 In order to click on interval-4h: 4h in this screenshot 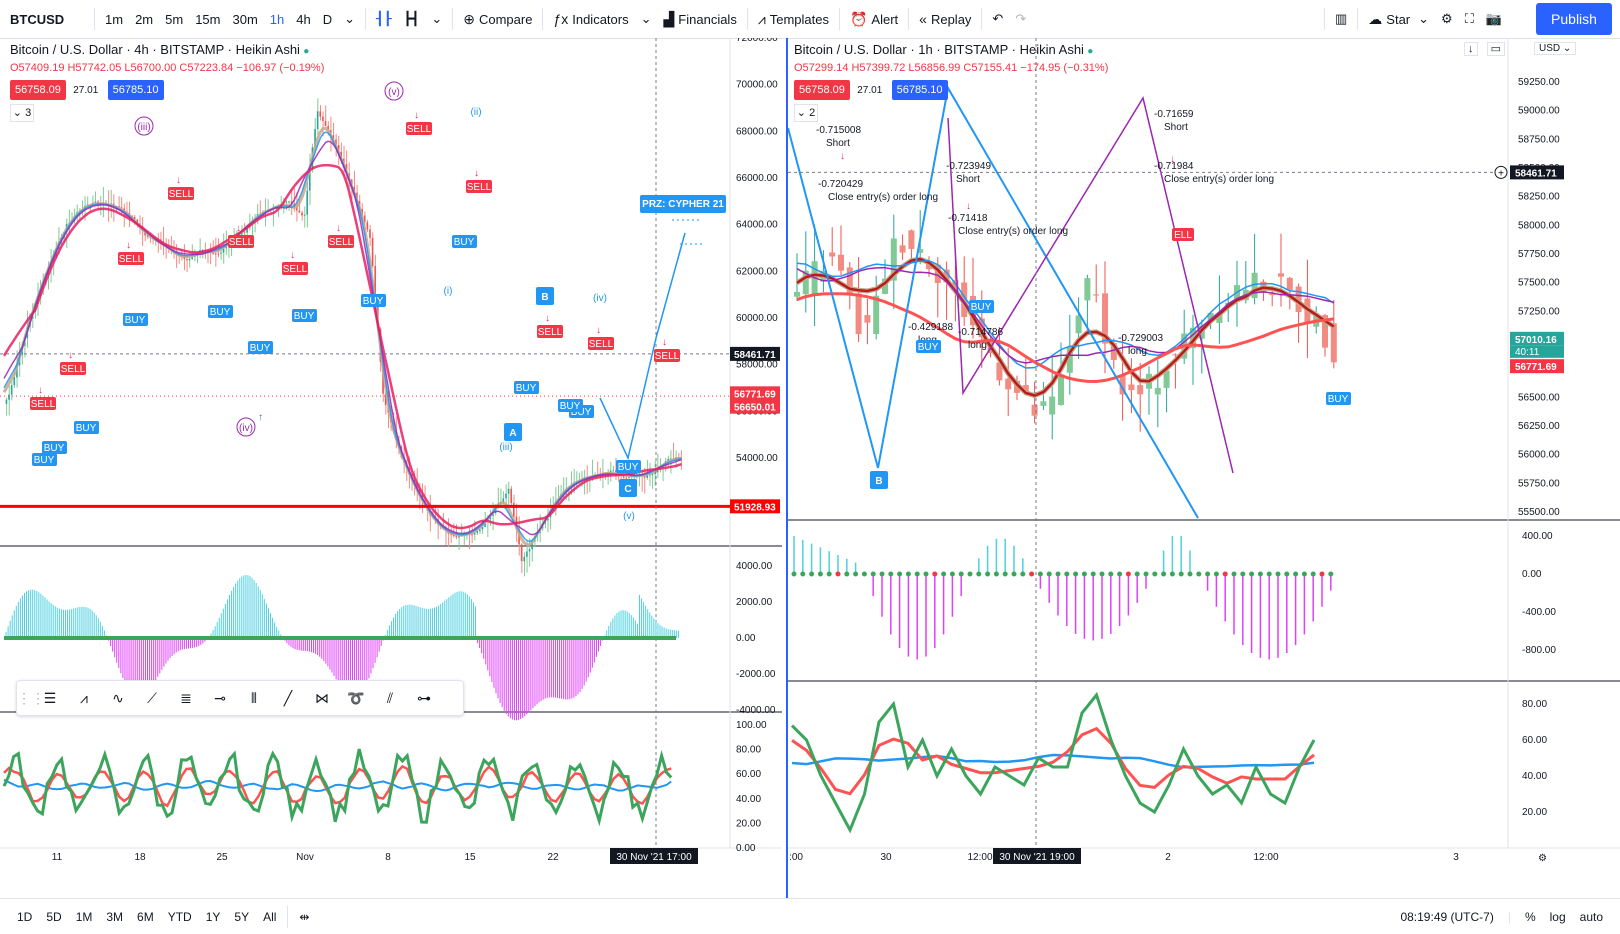, I will do `click(303, 19)`.